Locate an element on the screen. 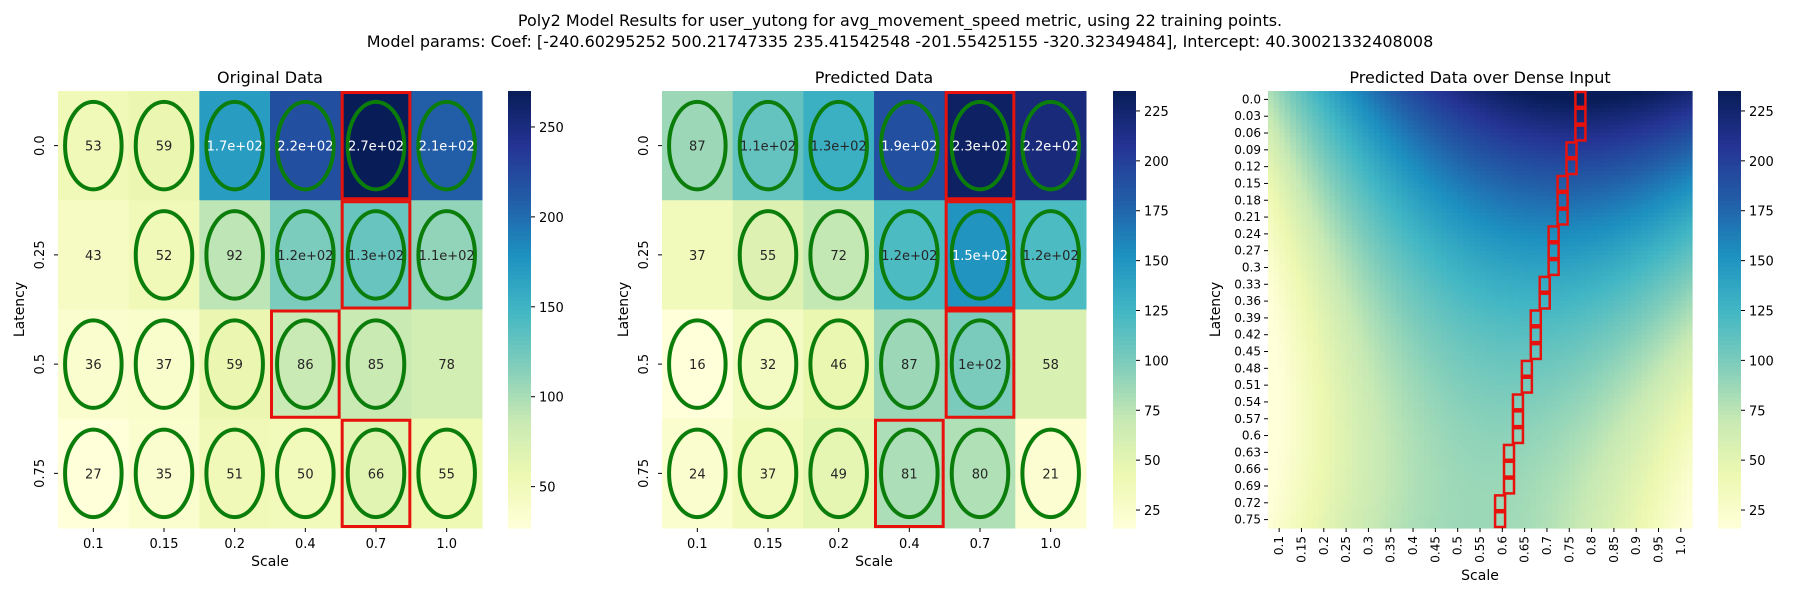  panel1-x-tick-label: 0.2 is located at coordinates (234, 544).